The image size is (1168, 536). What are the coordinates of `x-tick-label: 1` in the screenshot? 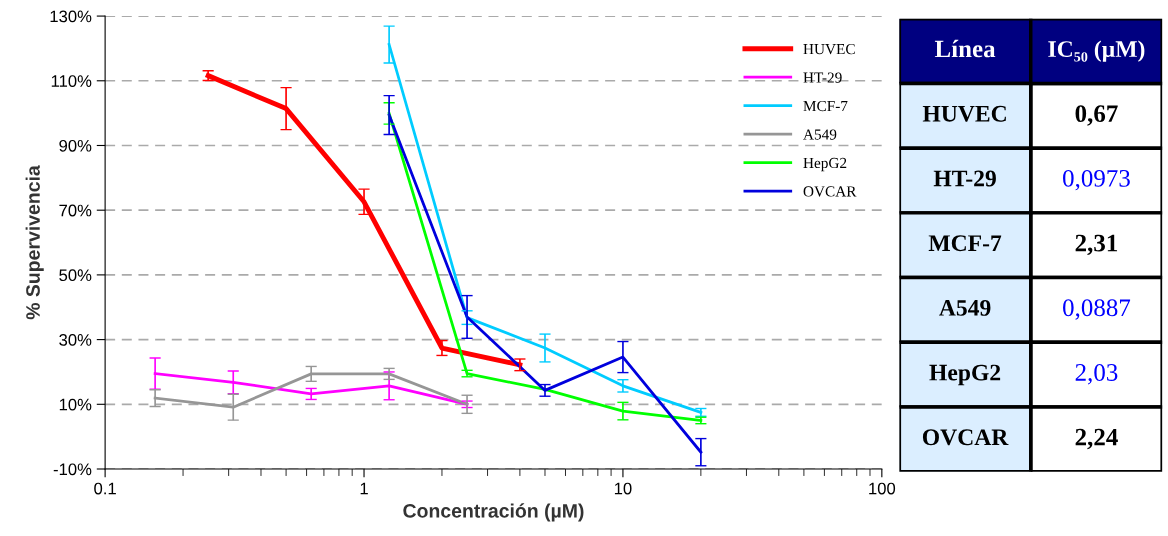 It's located at (364, 488).